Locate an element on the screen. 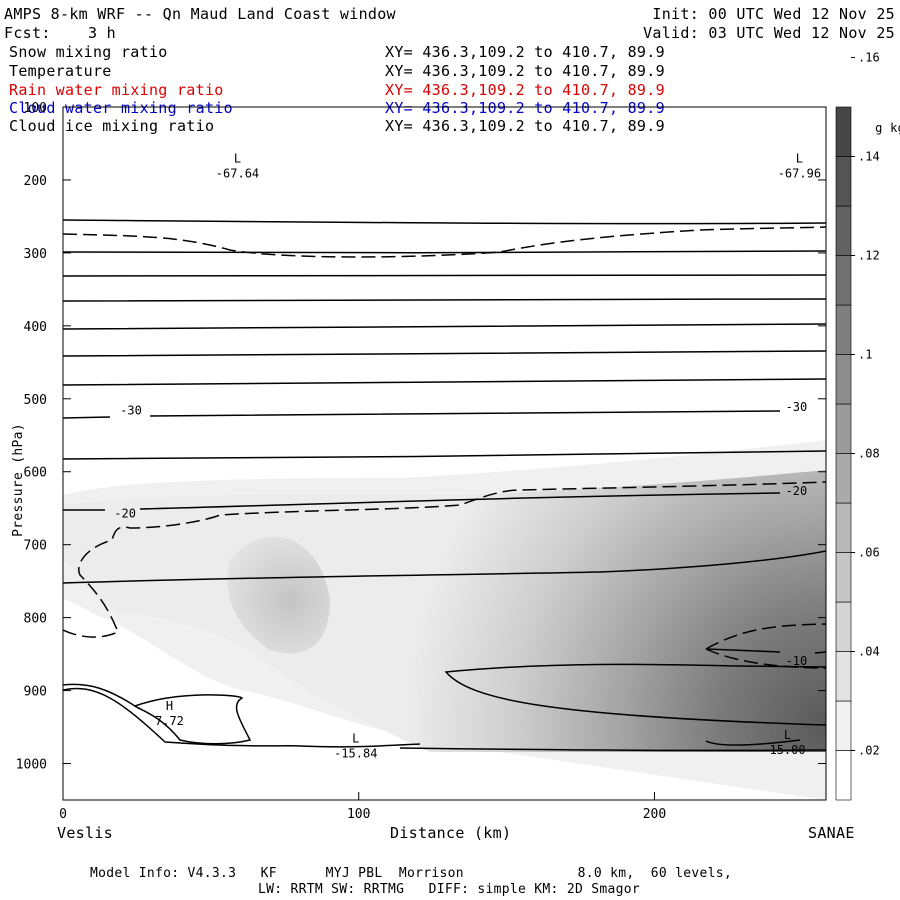 Image resolution: width=900 pixels, height=900 pixels. x-tick-label: 200 is located at coordinates (654, 814).